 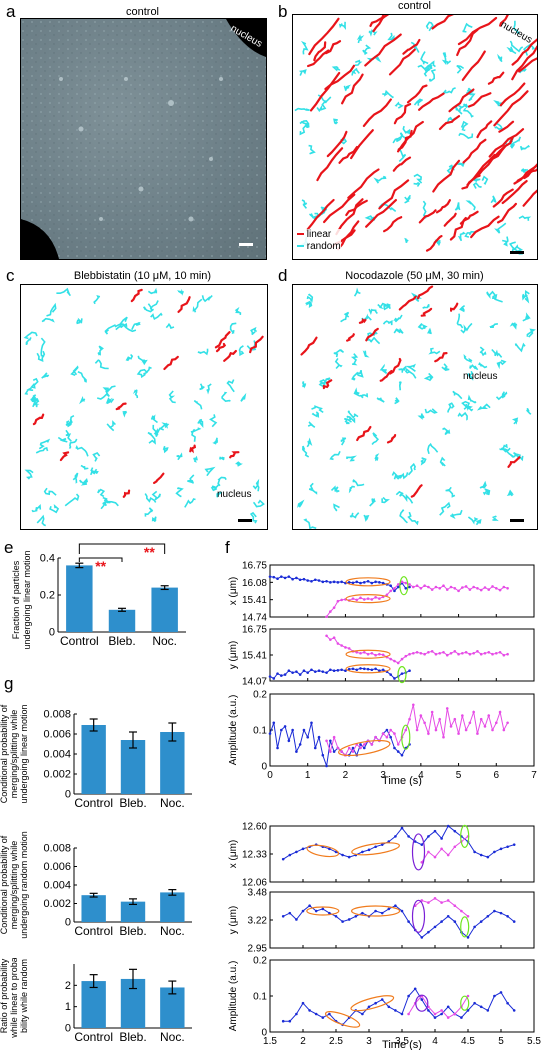 What do you see at coordinates (435, 1041) in the screenshot?
I see `x-tick-label: 4` at bounding box center [435, 1041].